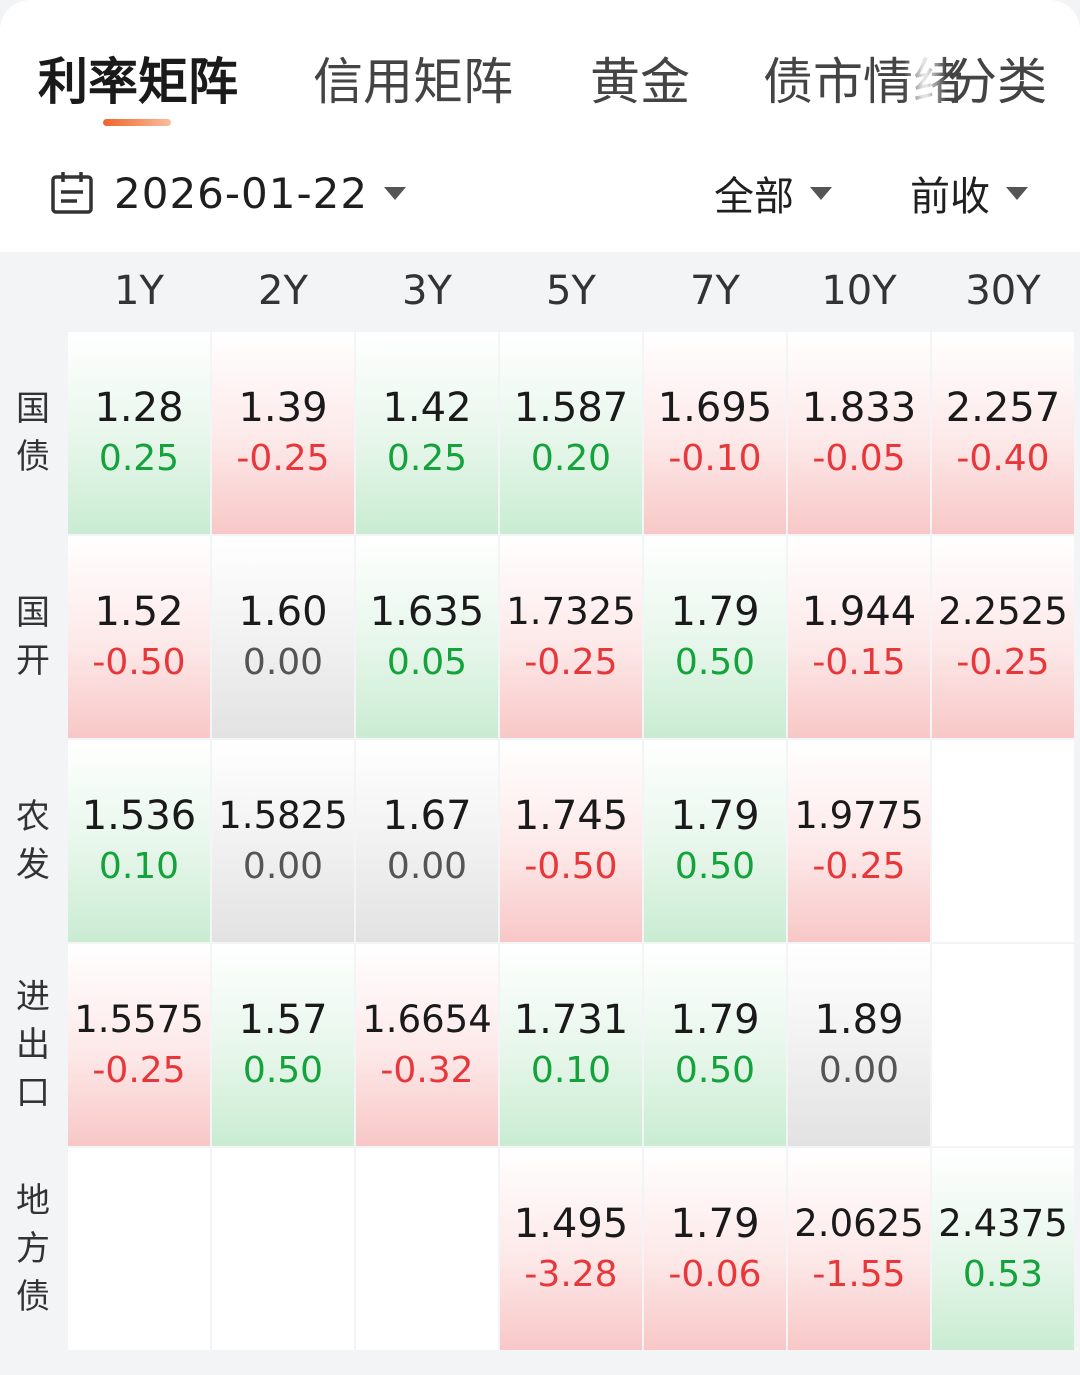 The image size is (1080, 1375). What do you see at coordinates (571, 637) in the screenshot?
I see `rate-cell: 1.7325 -0.25` at bounding box center [571, 637].